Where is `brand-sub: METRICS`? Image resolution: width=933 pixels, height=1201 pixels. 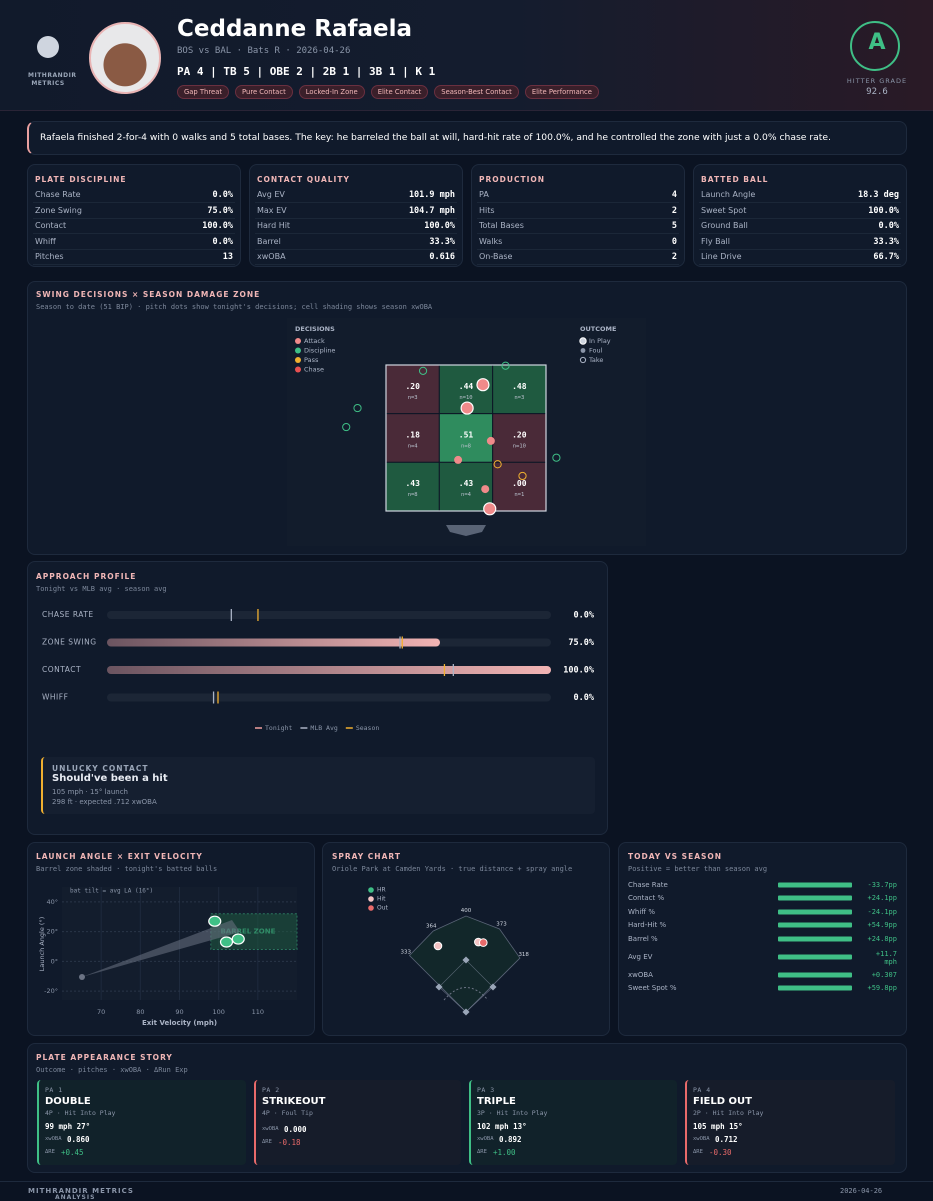 brand-sub: METRICS is located at coordinates (48, 83).